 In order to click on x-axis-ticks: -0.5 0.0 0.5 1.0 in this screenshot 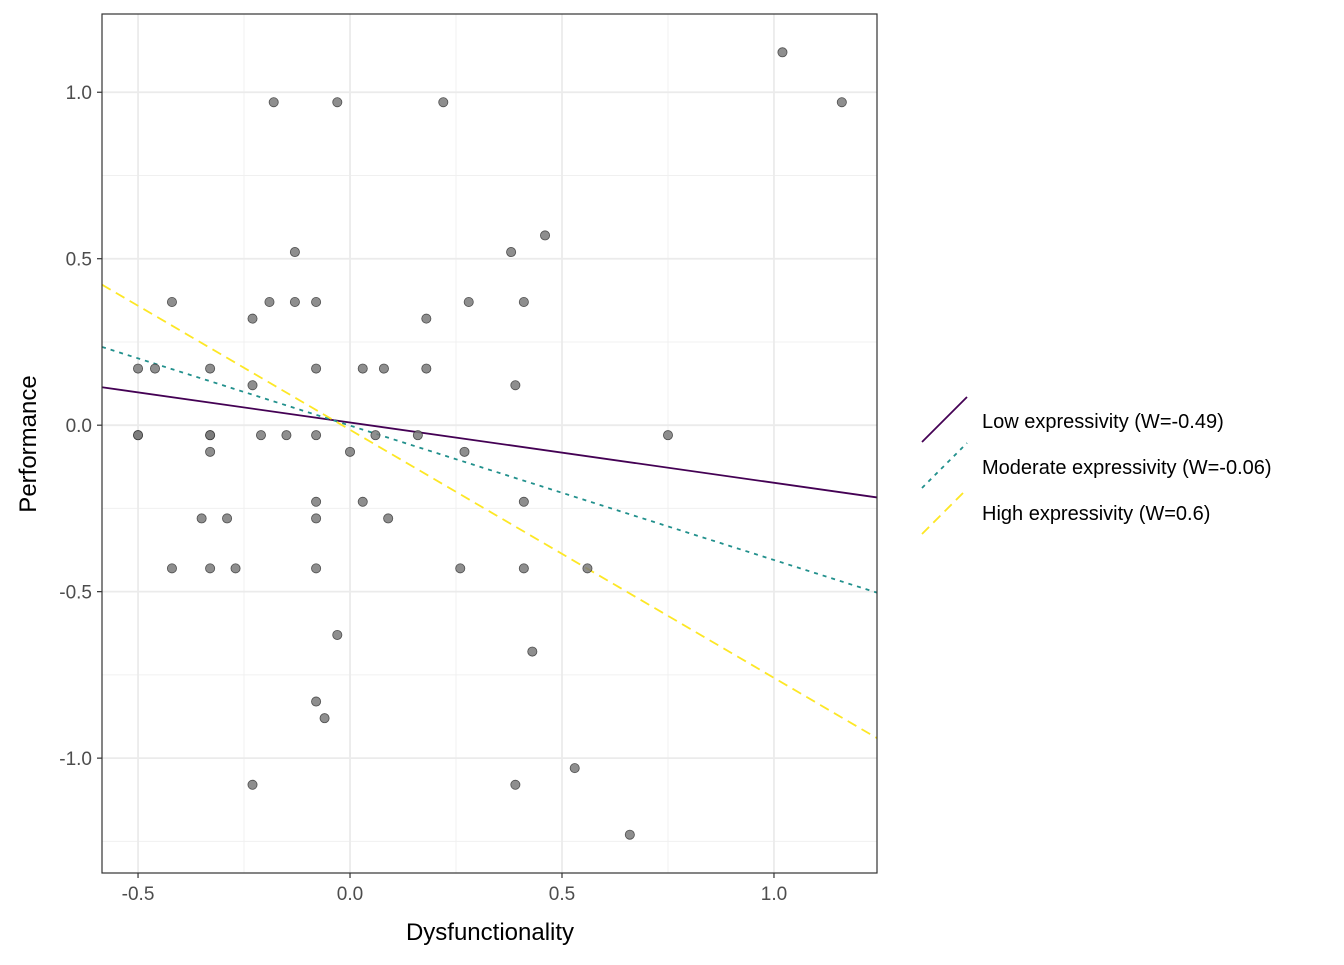, I will do `click(454, 889)`.